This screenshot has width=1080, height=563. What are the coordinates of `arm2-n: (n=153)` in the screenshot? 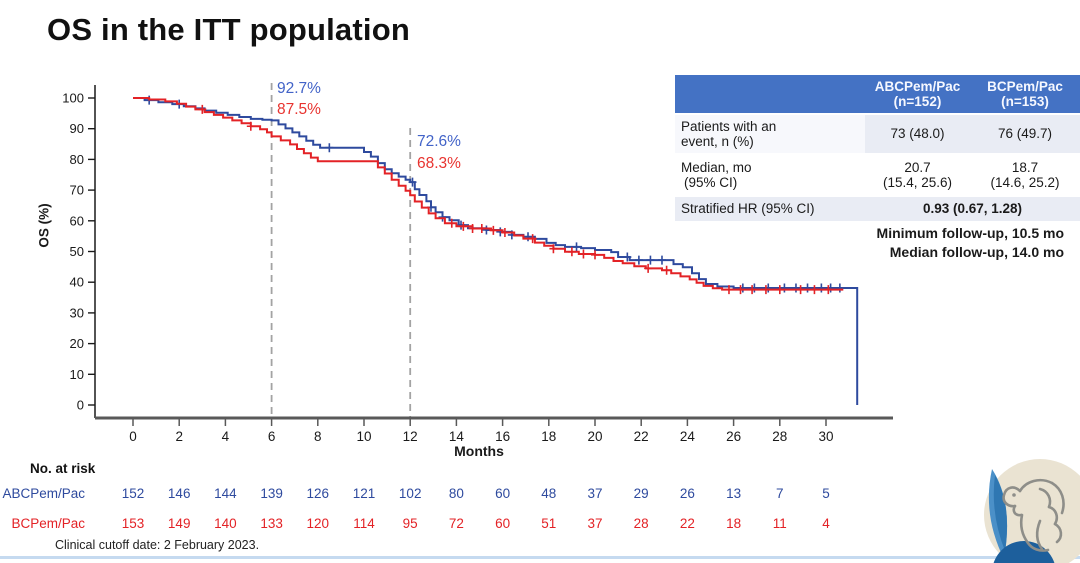 It's located at (1025, 101).